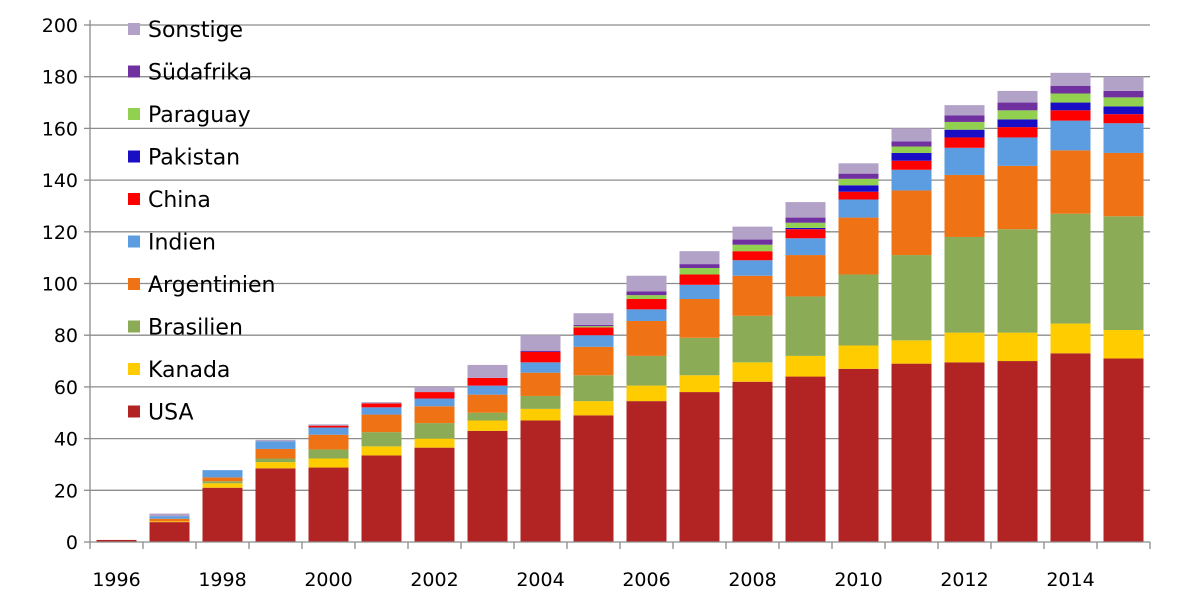 The width and height of the screenshot is (1200, 600). I want to click on bar-segment-argentinien-2014, so click(1070, 182).